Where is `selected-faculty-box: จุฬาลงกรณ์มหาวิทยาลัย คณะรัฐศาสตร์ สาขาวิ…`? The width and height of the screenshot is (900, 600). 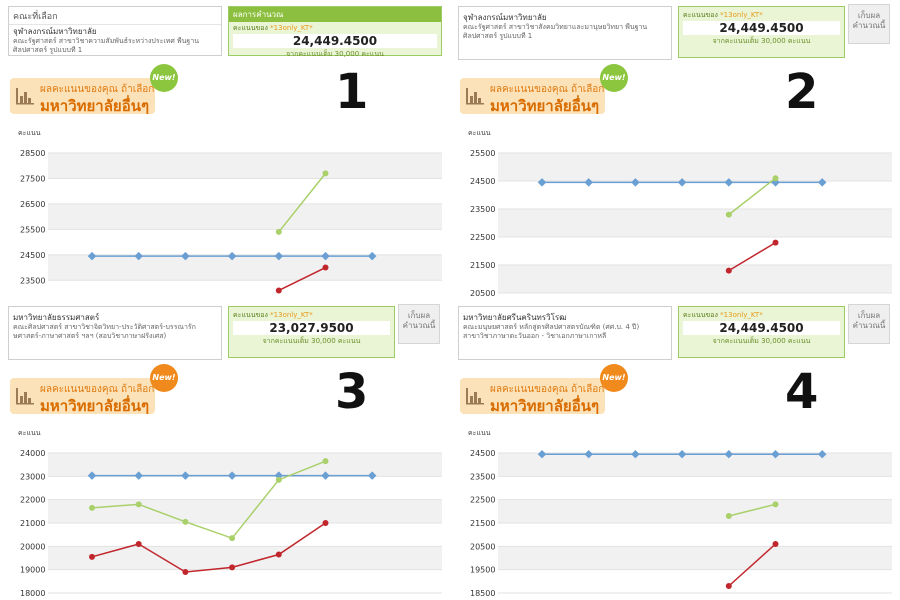 selected-faculty-box: จุฬาลงกรณ์มหาวิทยาลัย คณะรัฐศาสตร์ สาขาวิ… is located at coordinates (565, 33).